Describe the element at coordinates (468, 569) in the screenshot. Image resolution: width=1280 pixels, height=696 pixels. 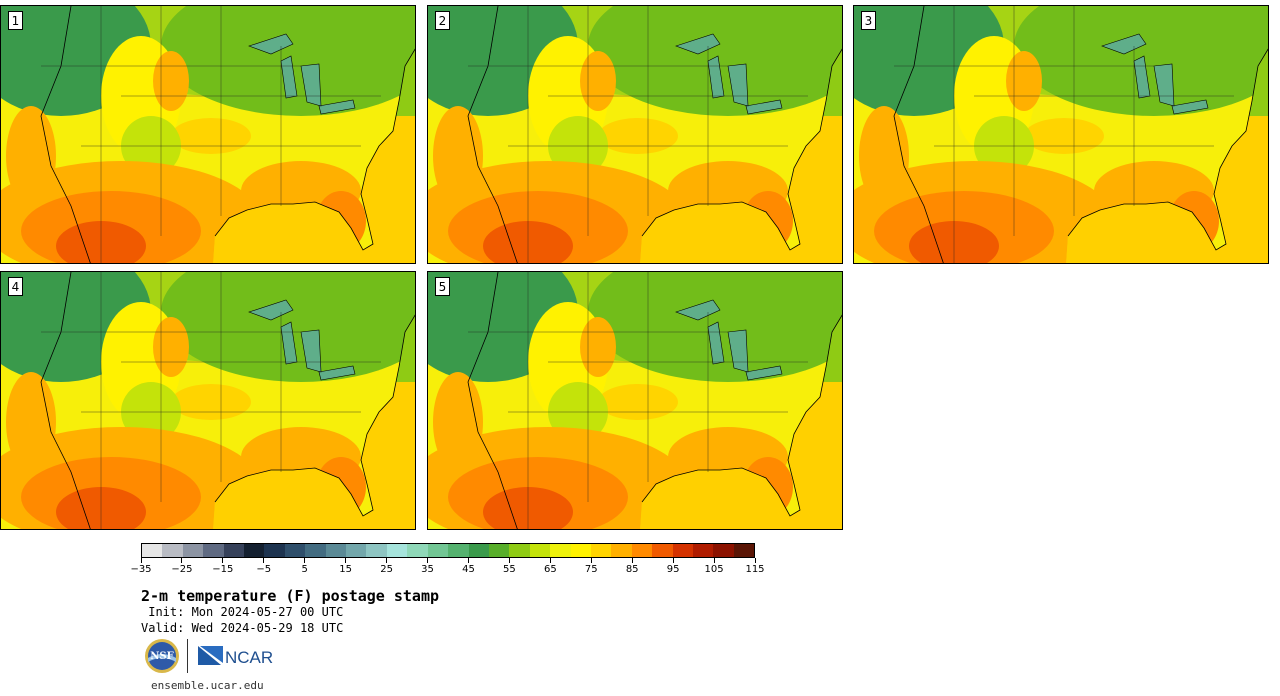
I see `colorbar-tick-label: 45` at that location.